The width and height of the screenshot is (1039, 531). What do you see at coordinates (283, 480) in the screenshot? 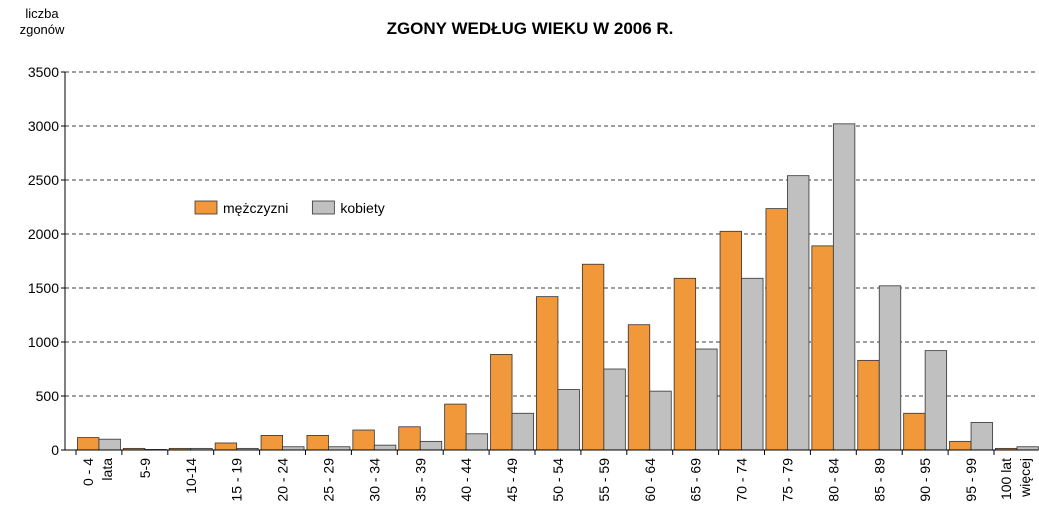
I see `x-tick-label: 20 - 24` at bounding box center [283, 480].